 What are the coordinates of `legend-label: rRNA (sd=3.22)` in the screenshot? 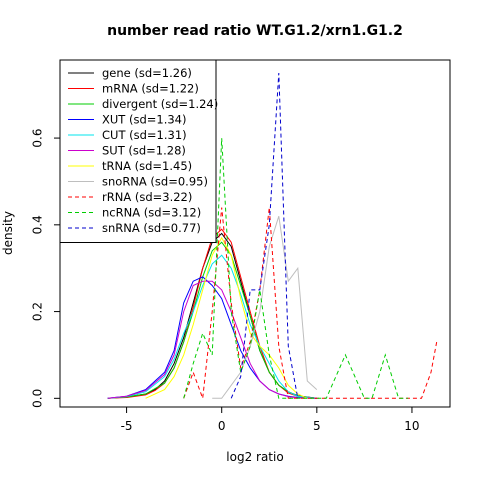 It's located at (147, 197).